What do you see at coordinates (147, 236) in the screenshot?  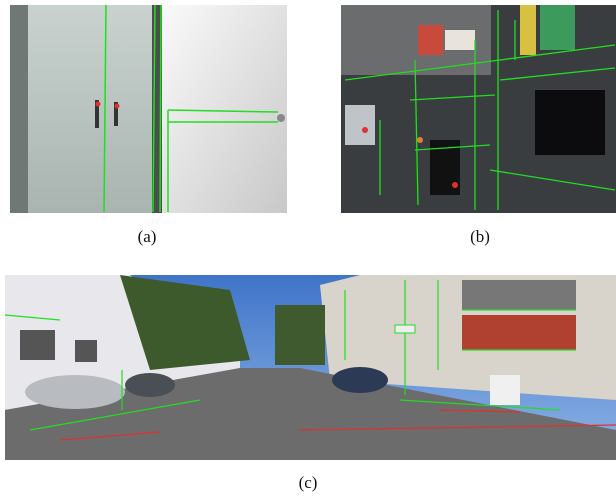 I see `caption: (a)` at bounding box center [147, 236].